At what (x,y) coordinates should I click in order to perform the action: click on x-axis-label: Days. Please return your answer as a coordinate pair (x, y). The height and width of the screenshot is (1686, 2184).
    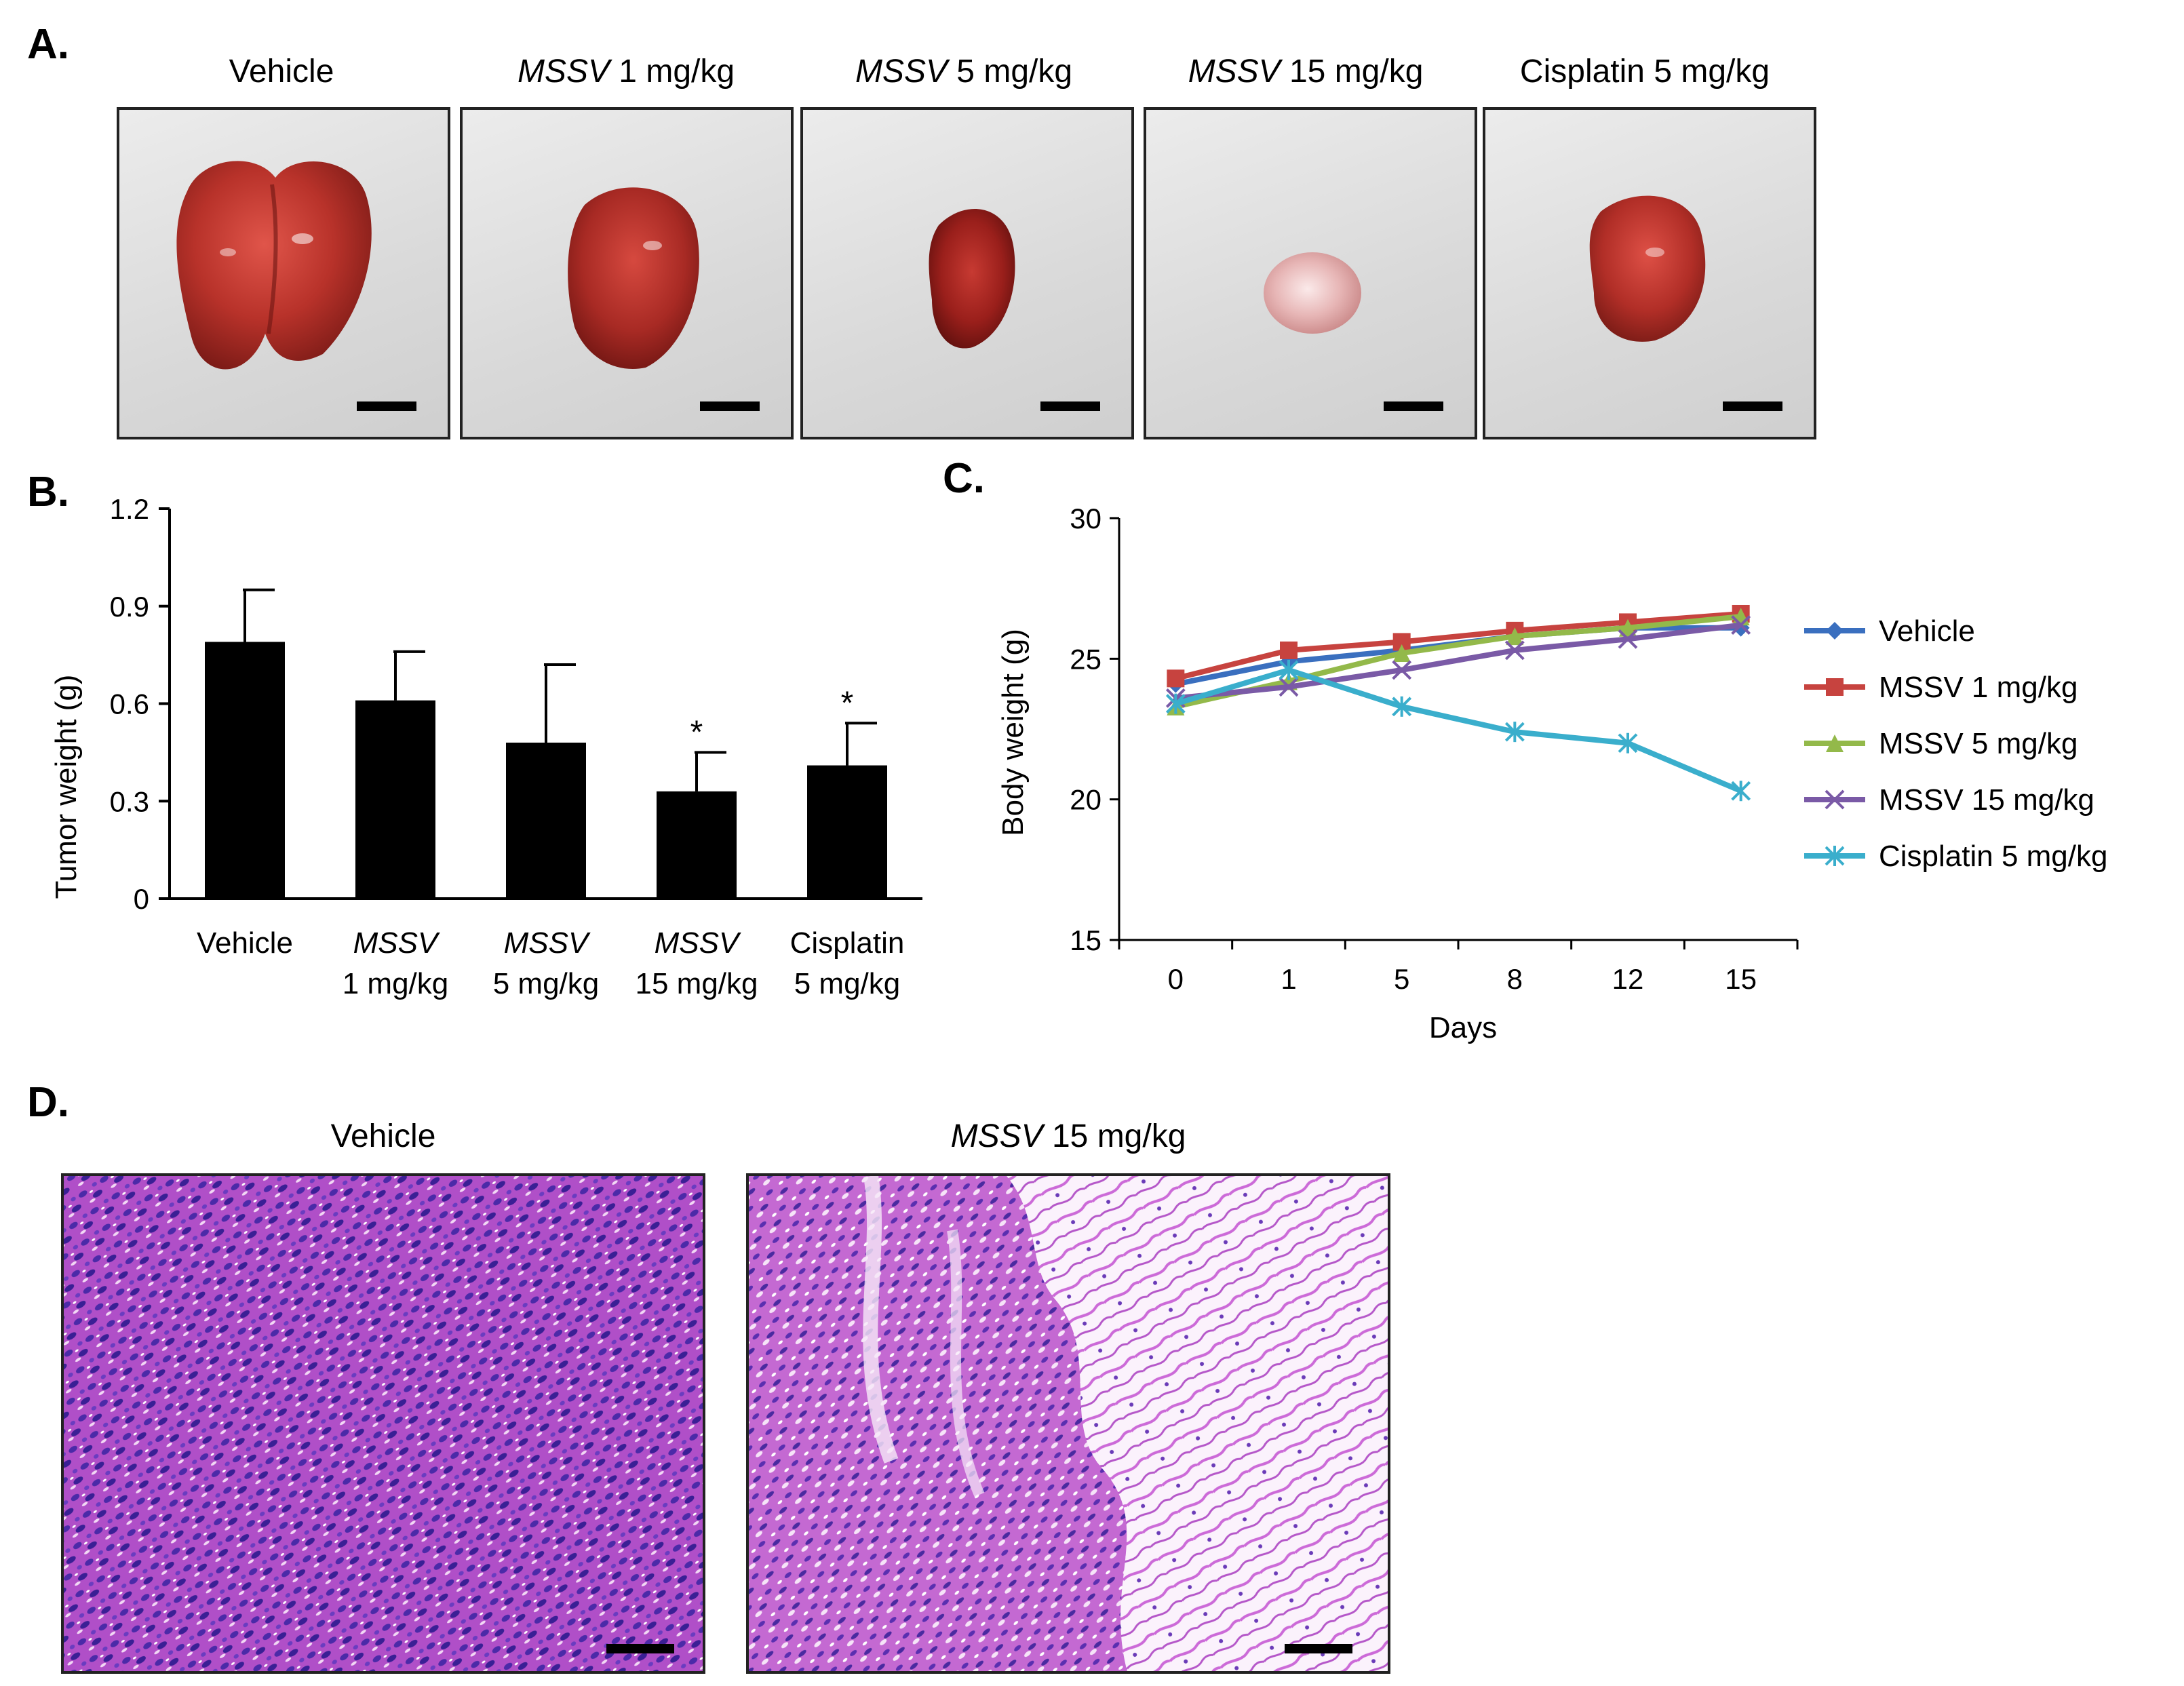
    Looking at the image, I should click on (1463, 1027).